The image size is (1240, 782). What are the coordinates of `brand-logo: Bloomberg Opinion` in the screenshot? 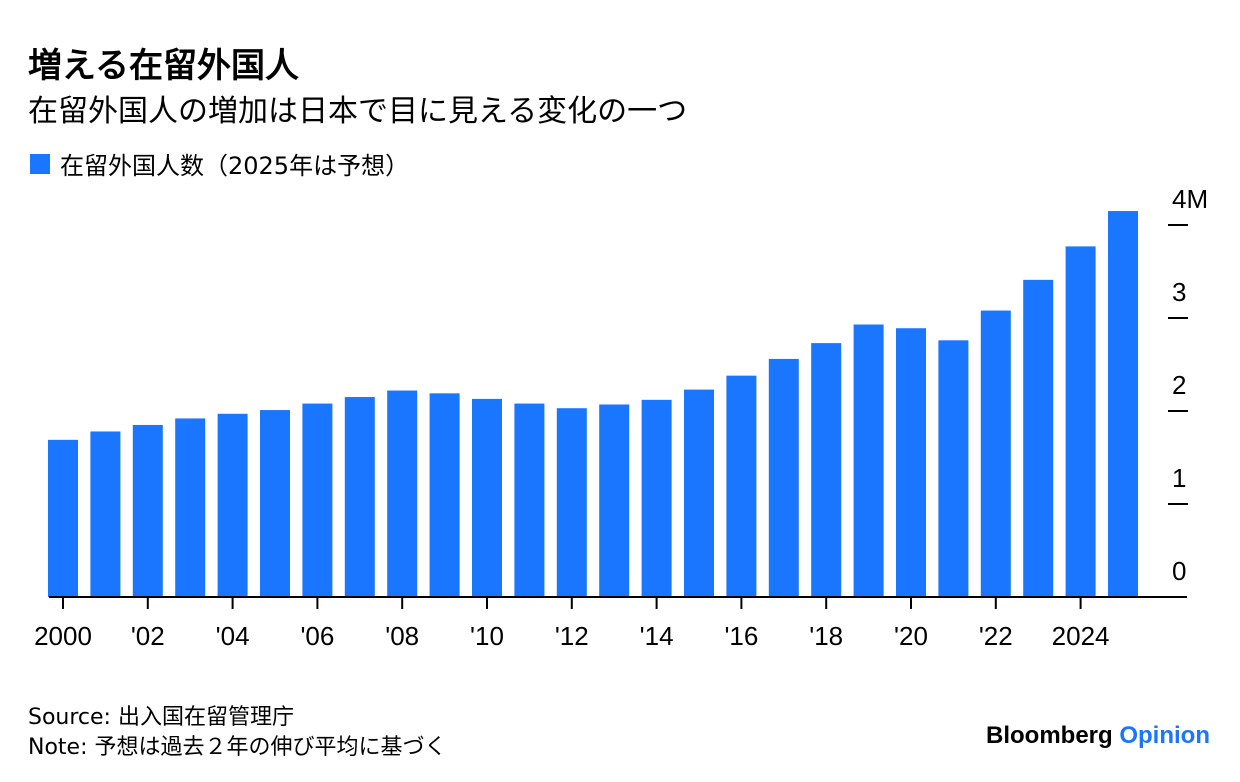 It's located at (1098, 736).